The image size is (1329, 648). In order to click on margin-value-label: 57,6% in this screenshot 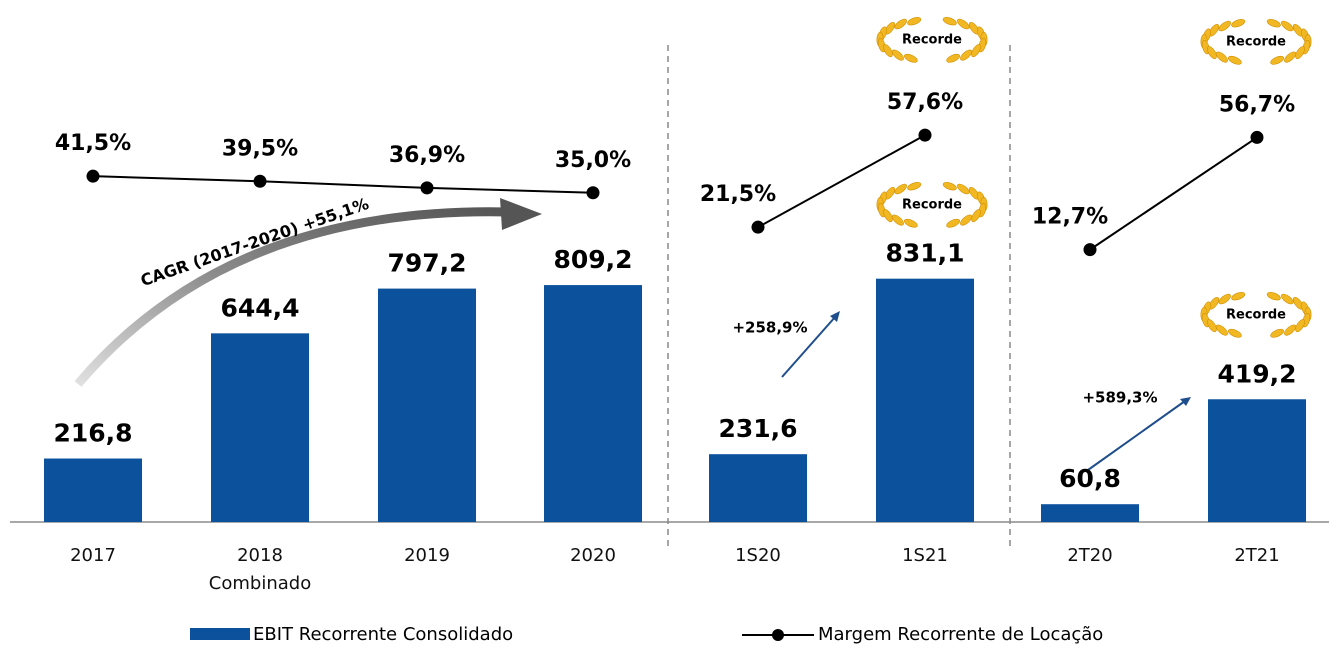, I will do `click(925, 102)`.